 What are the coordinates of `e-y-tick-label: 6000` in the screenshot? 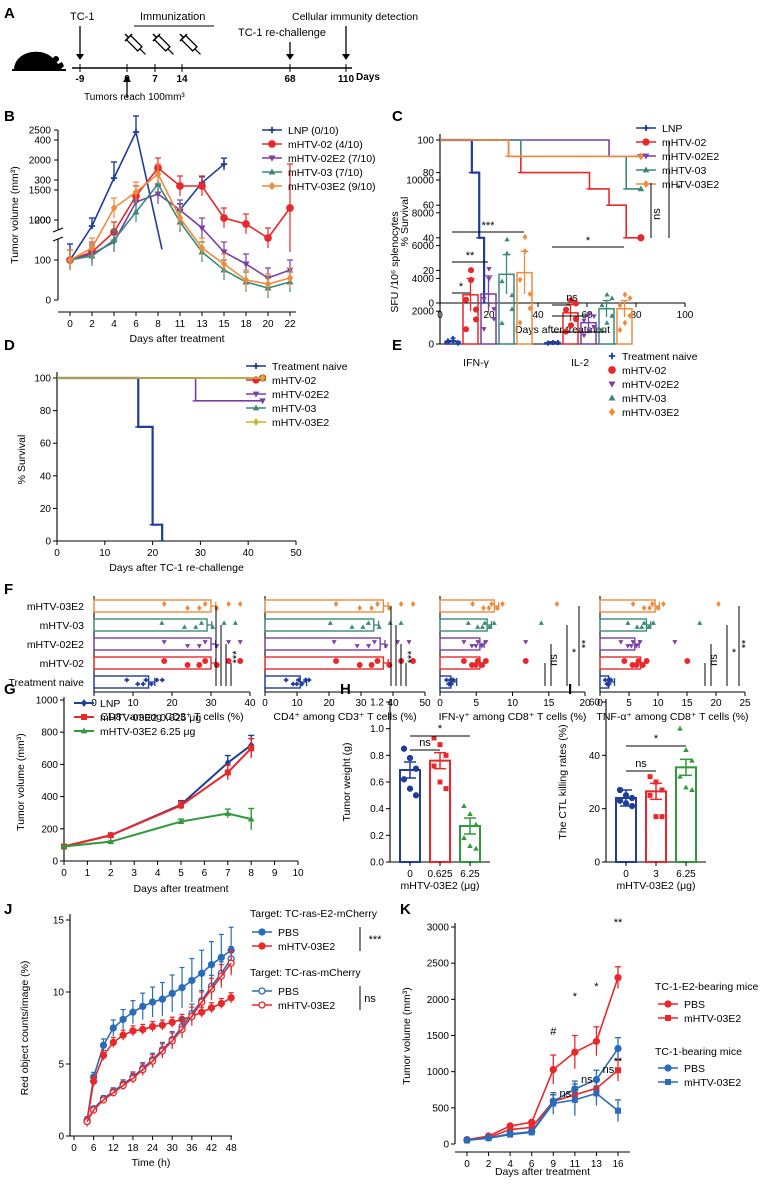 It's located at (423, 246).